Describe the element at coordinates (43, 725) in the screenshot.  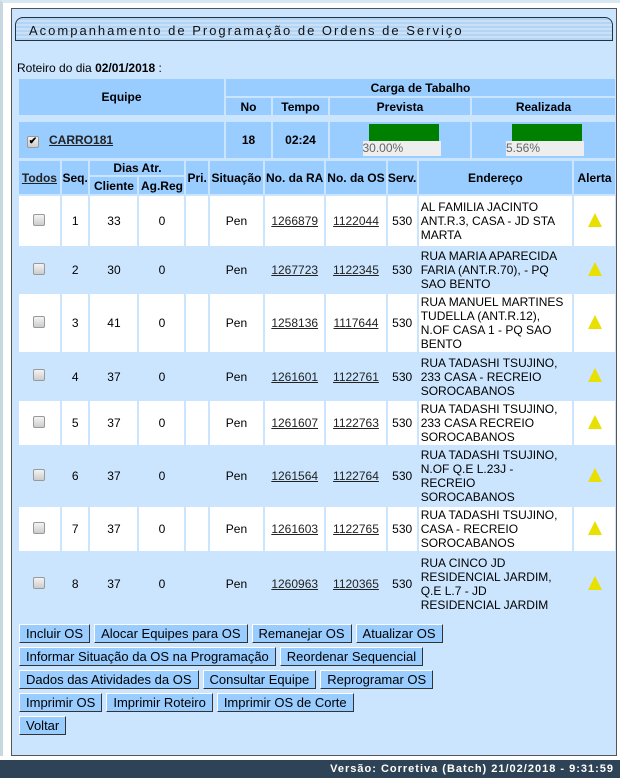
I see `voltar-button: Voltar` at that location.